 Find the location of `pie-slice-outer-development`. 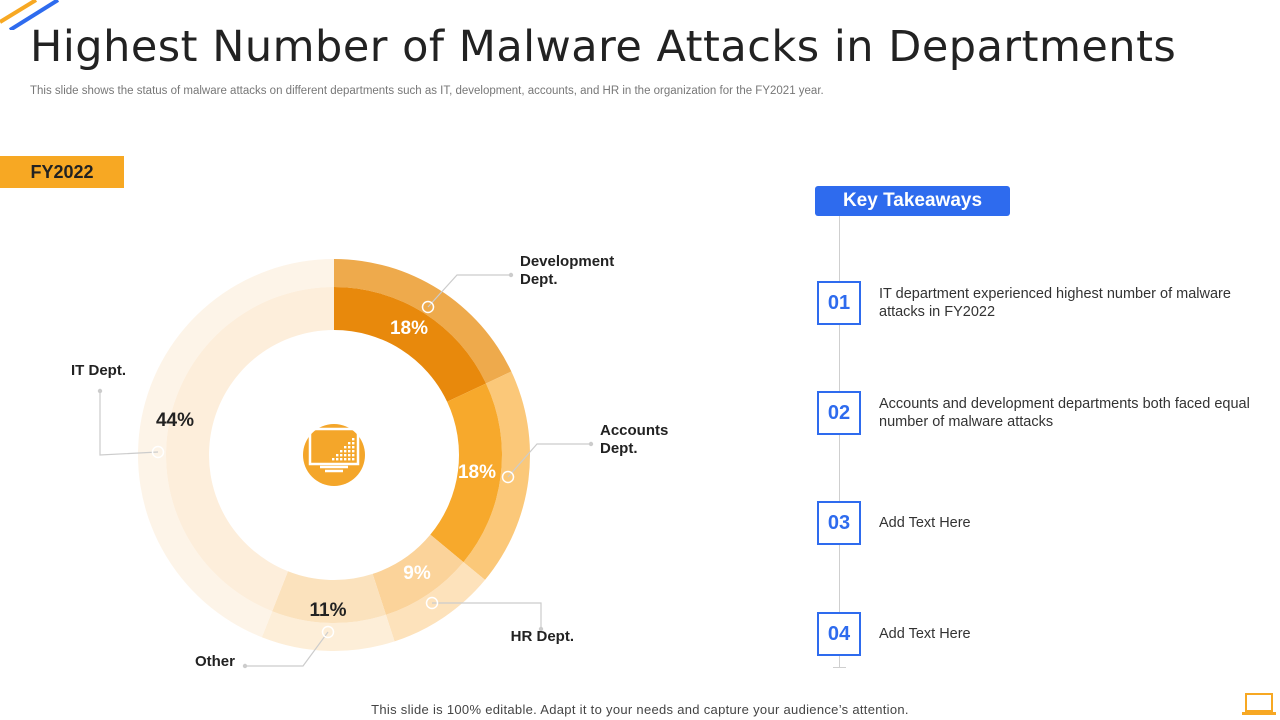

pie-slice-outer-development is located at coordinates (423, 321).